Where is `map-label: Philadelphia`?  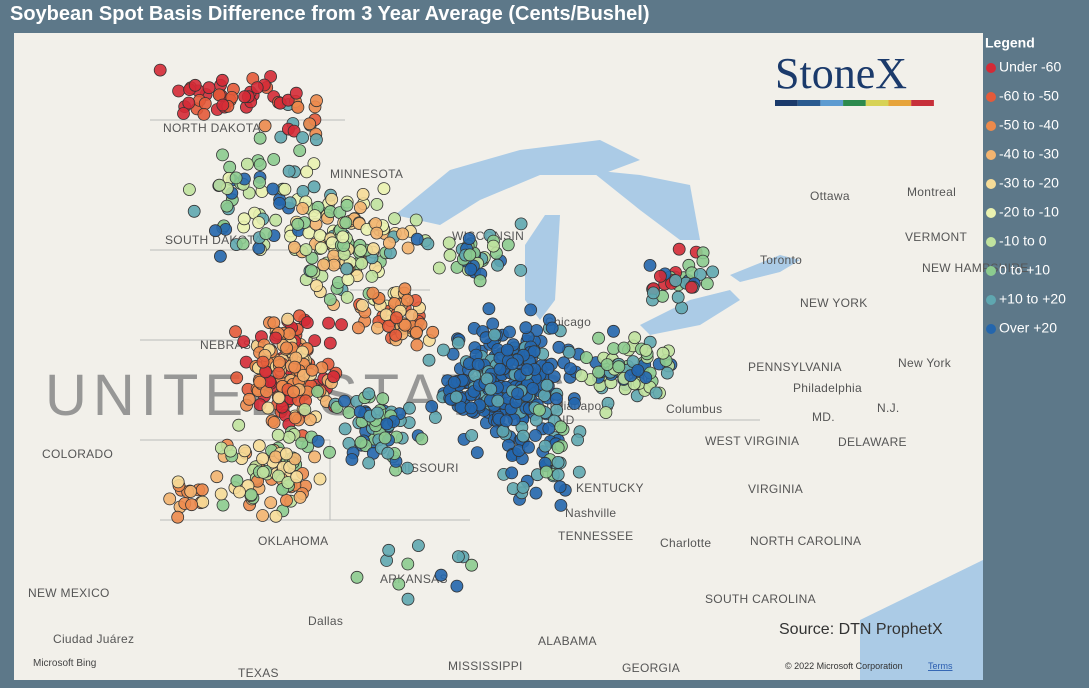 map-label: Philadelphia is located at coordinates (827, 388).